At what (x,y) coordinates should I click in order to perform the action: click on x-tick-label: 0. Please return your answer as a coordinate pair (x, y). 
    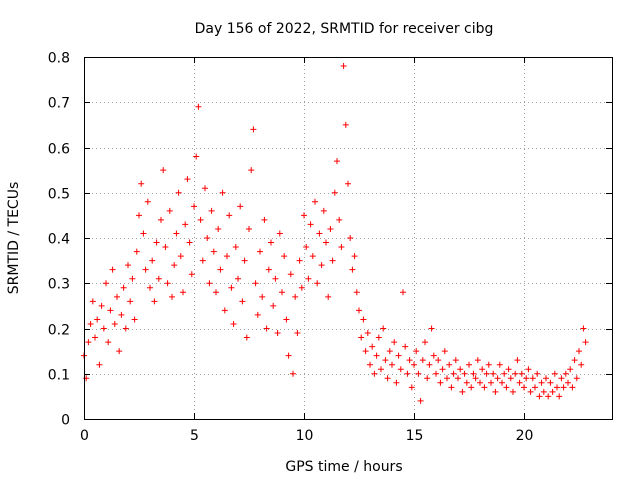
    Looking at the image, I should click on (84, 436).